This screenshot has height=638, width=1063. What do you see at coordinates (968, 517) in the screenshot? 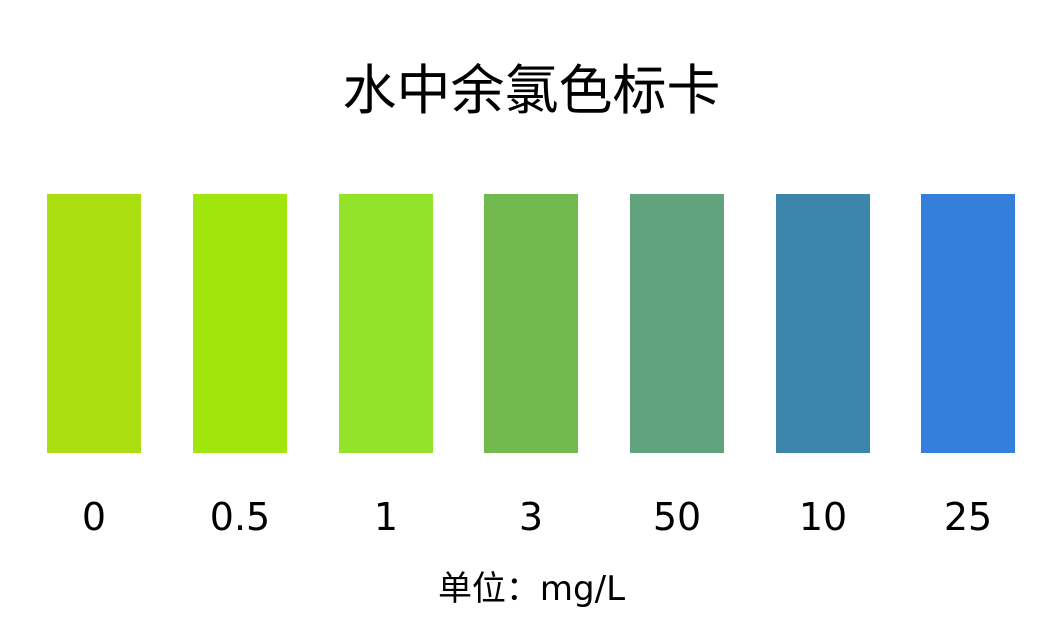
I see `swatch-value-label: 25` at bounding box center [968, 517].